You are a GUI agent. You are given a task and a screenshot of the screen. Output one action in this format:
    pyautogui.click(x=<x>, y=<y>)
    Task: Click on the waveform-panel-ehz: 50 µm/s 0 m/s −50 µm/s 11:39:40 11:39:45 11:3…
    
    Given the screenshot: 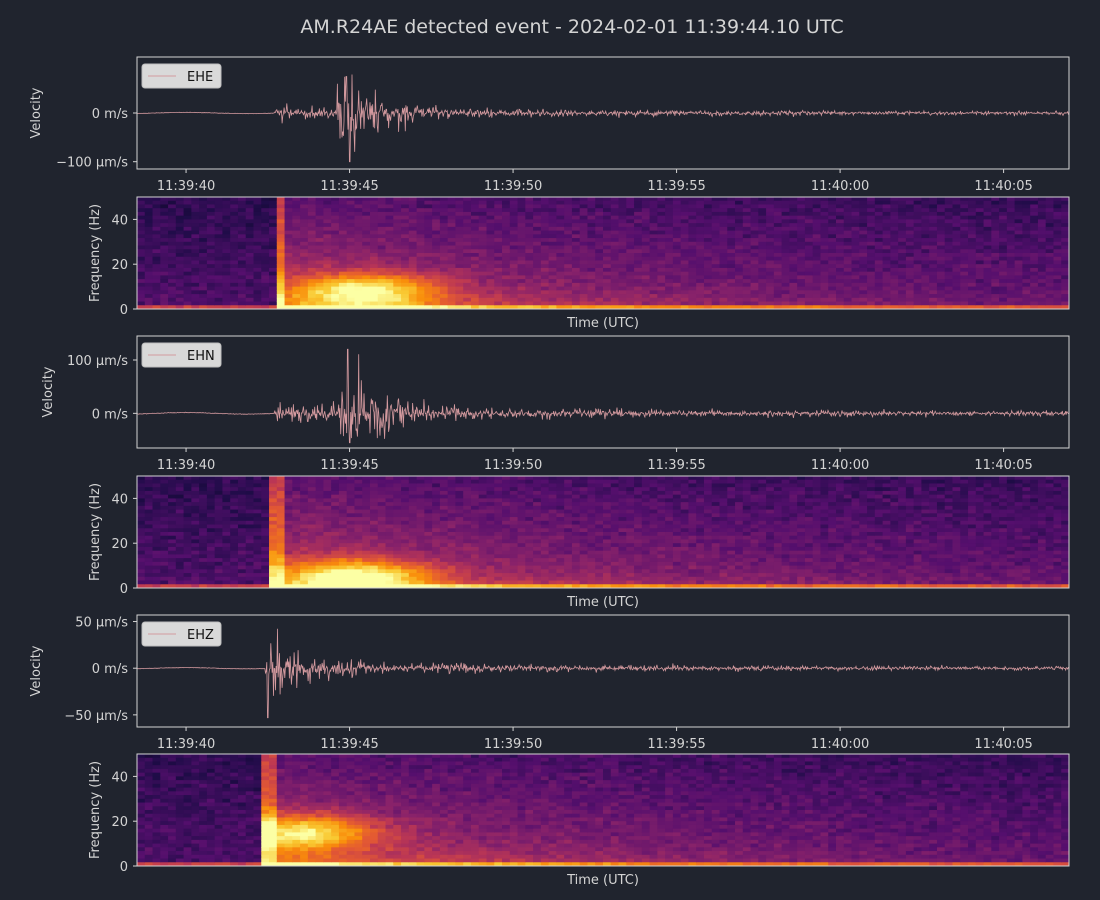 What is the action you would take?
    pyautogui.click(x=549, y=683)
    